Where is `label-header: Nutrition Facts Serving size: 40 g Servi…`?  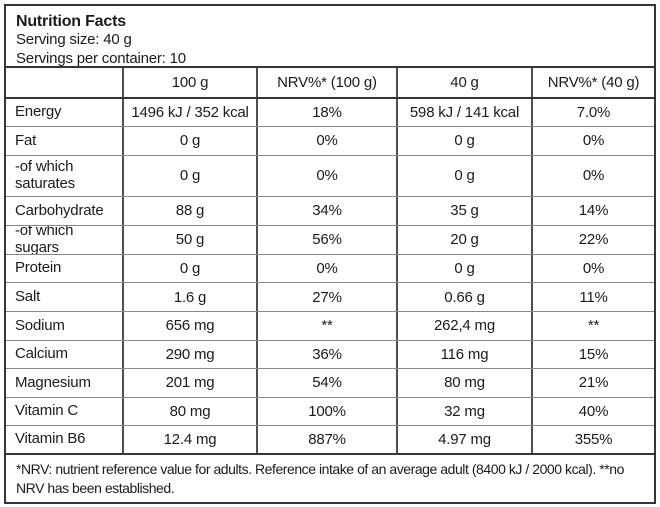
label-header: Nutrition Facts Serving size: 40 g Servi… is located at coordinates (330, 37).